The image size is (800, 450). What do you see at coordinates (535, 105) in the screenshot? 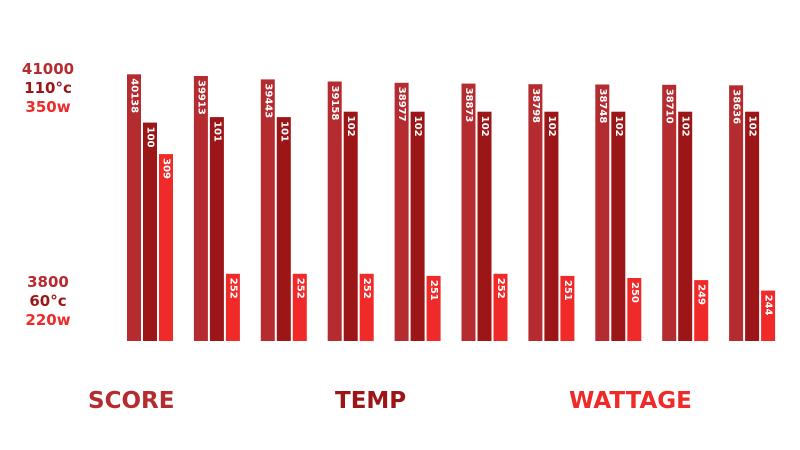
I see `data-label-score-7: 38798` at bounding box center [535, 105].